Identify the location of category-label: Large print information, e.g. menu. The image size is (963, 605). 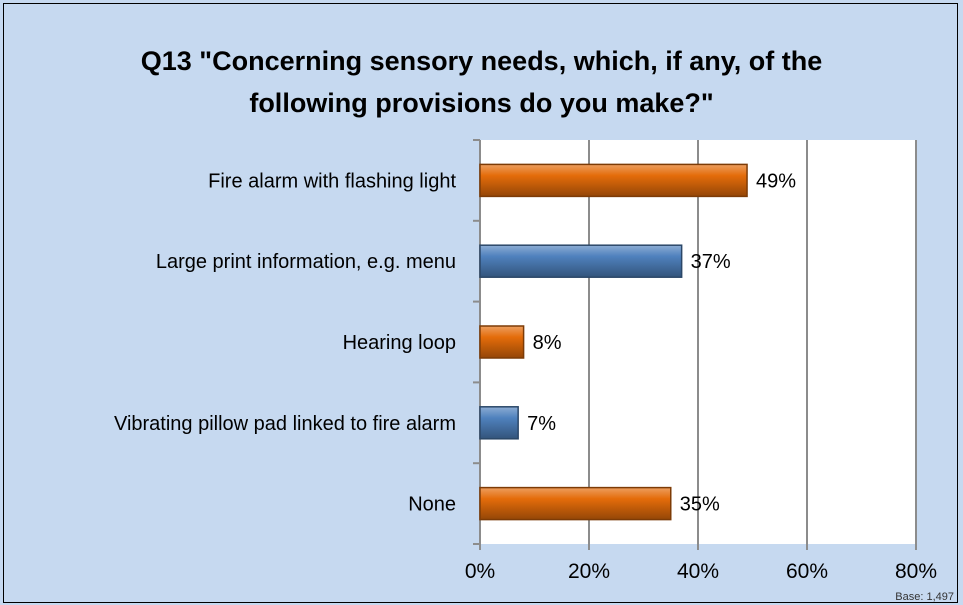
(306, 262).